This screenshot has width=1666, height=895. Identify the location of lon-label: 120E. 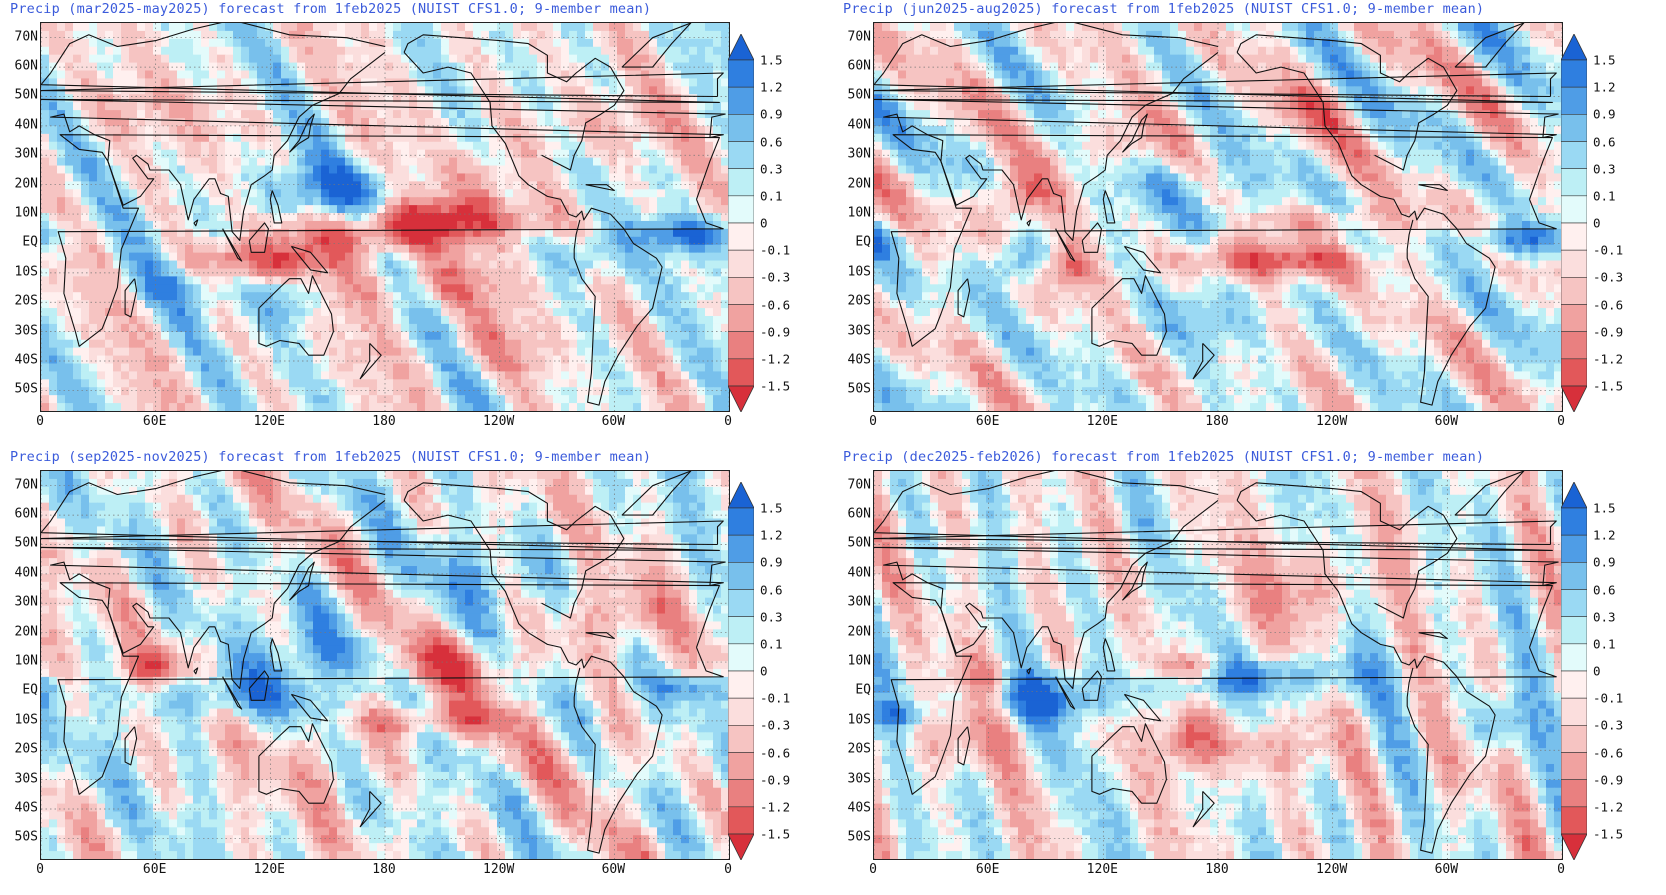
(1102, 869).